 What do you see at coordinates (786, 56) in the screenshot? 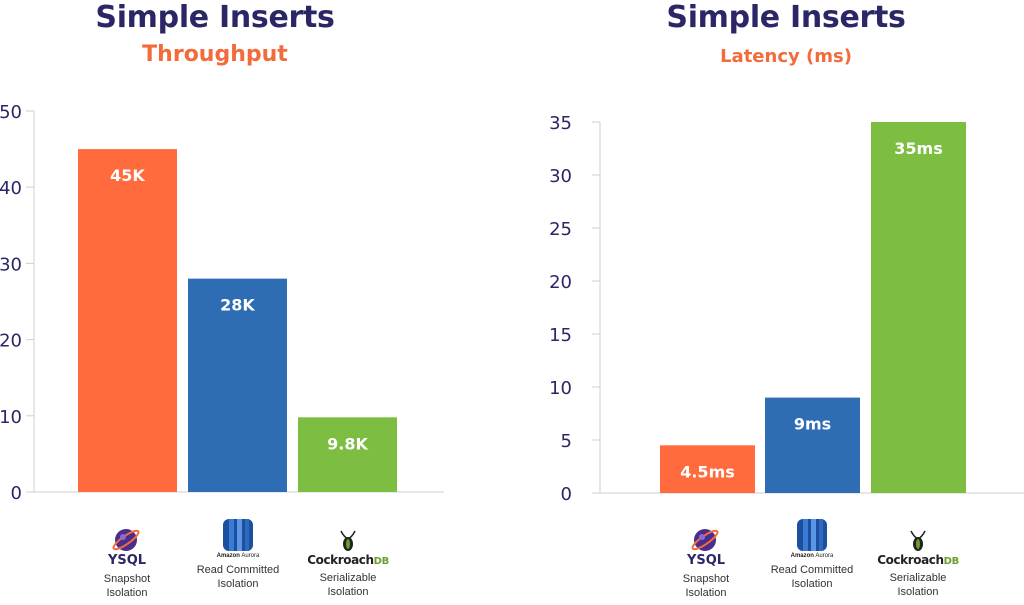
I see `chart-subtitle: Latency (ms)` at bounding box center [786, 56].